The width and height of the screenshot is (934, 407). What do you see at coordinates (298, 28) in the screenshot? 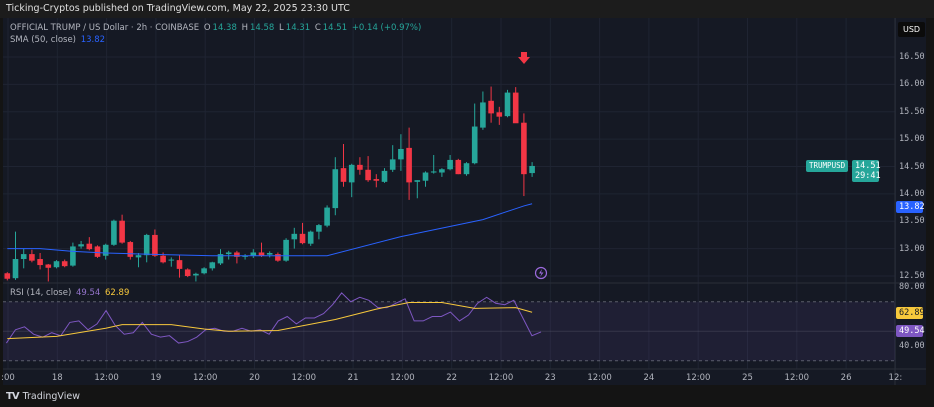
I see `low-value: 14.31` at bounding box center [298, 28].